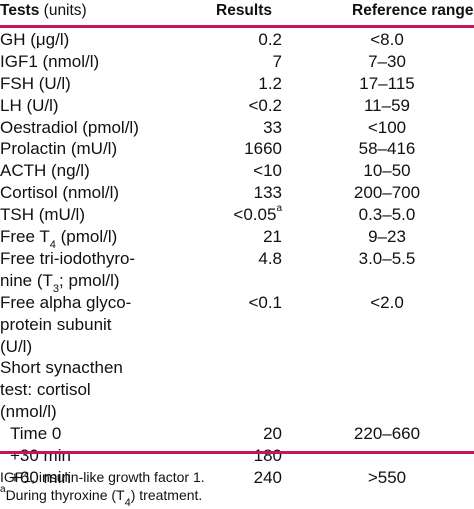 The width and height of the screenshot is (474, 509). I want to click on reference-range: 11–59, so click(386, 105).